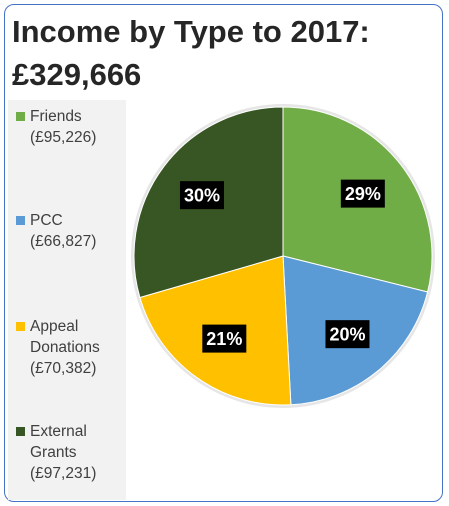 This screenshot has height=506, width=449. What do you see at coordinates (20, 220) in the screenshot?
I see `legend-swatch-pcc` at bounding box center [20, 220].